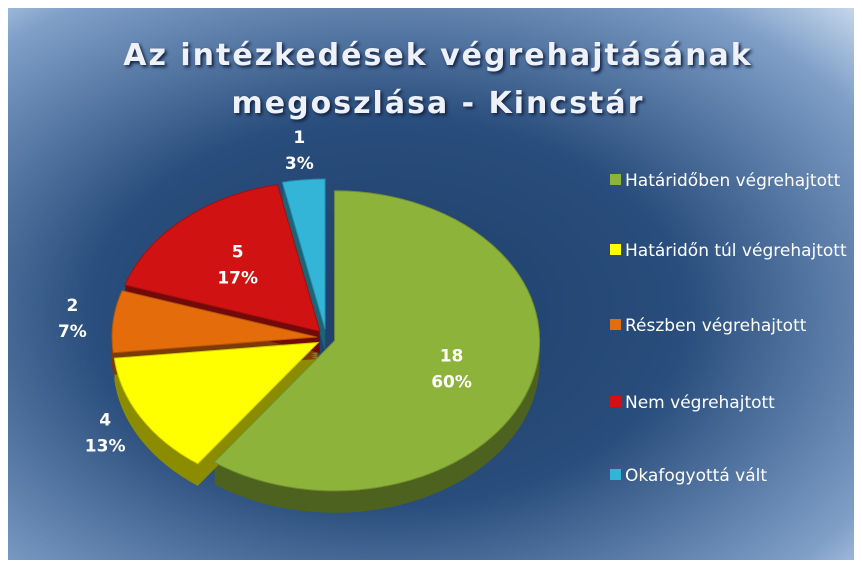 Image resolution: width=862 pixels, height=568 pixels. What do you see at coordinates (72, 332) in the screenshot?
I see `data-label: 7%` at bounding box center [72, 332].